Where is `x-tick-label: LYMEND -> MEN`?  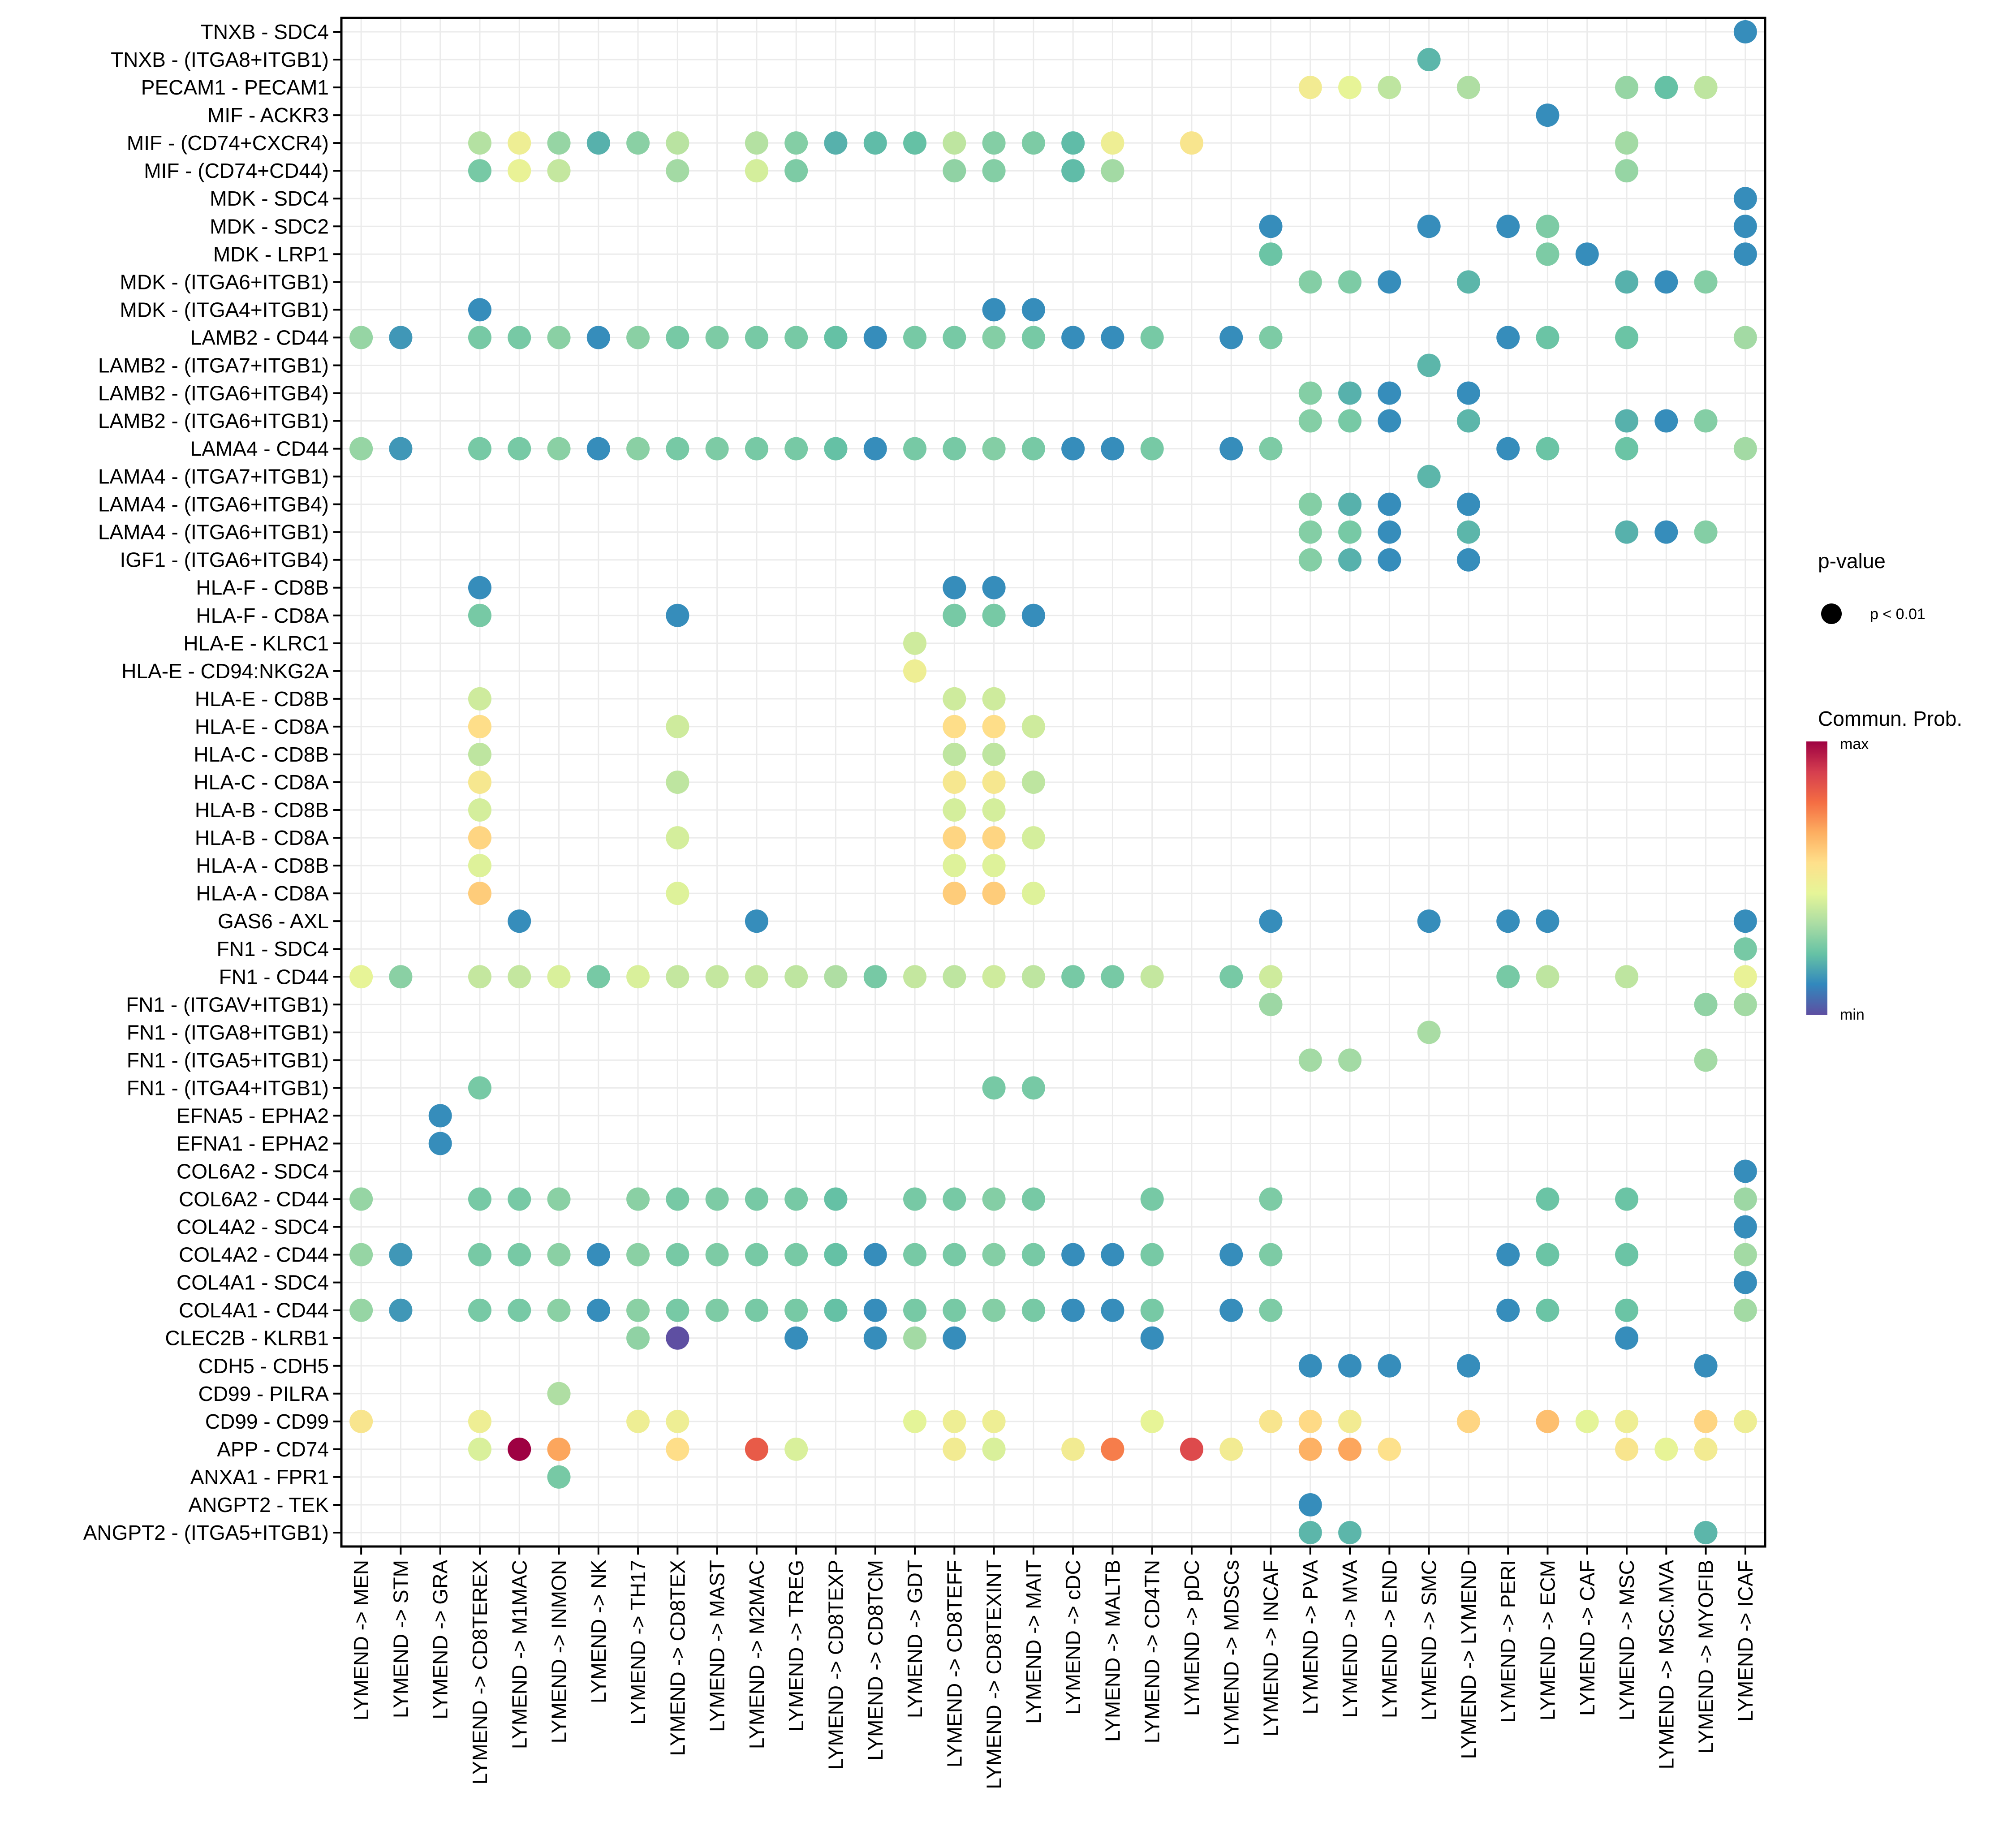
x-tick-label: LYMEND -> MEN is located at coordinates (361, 1640).